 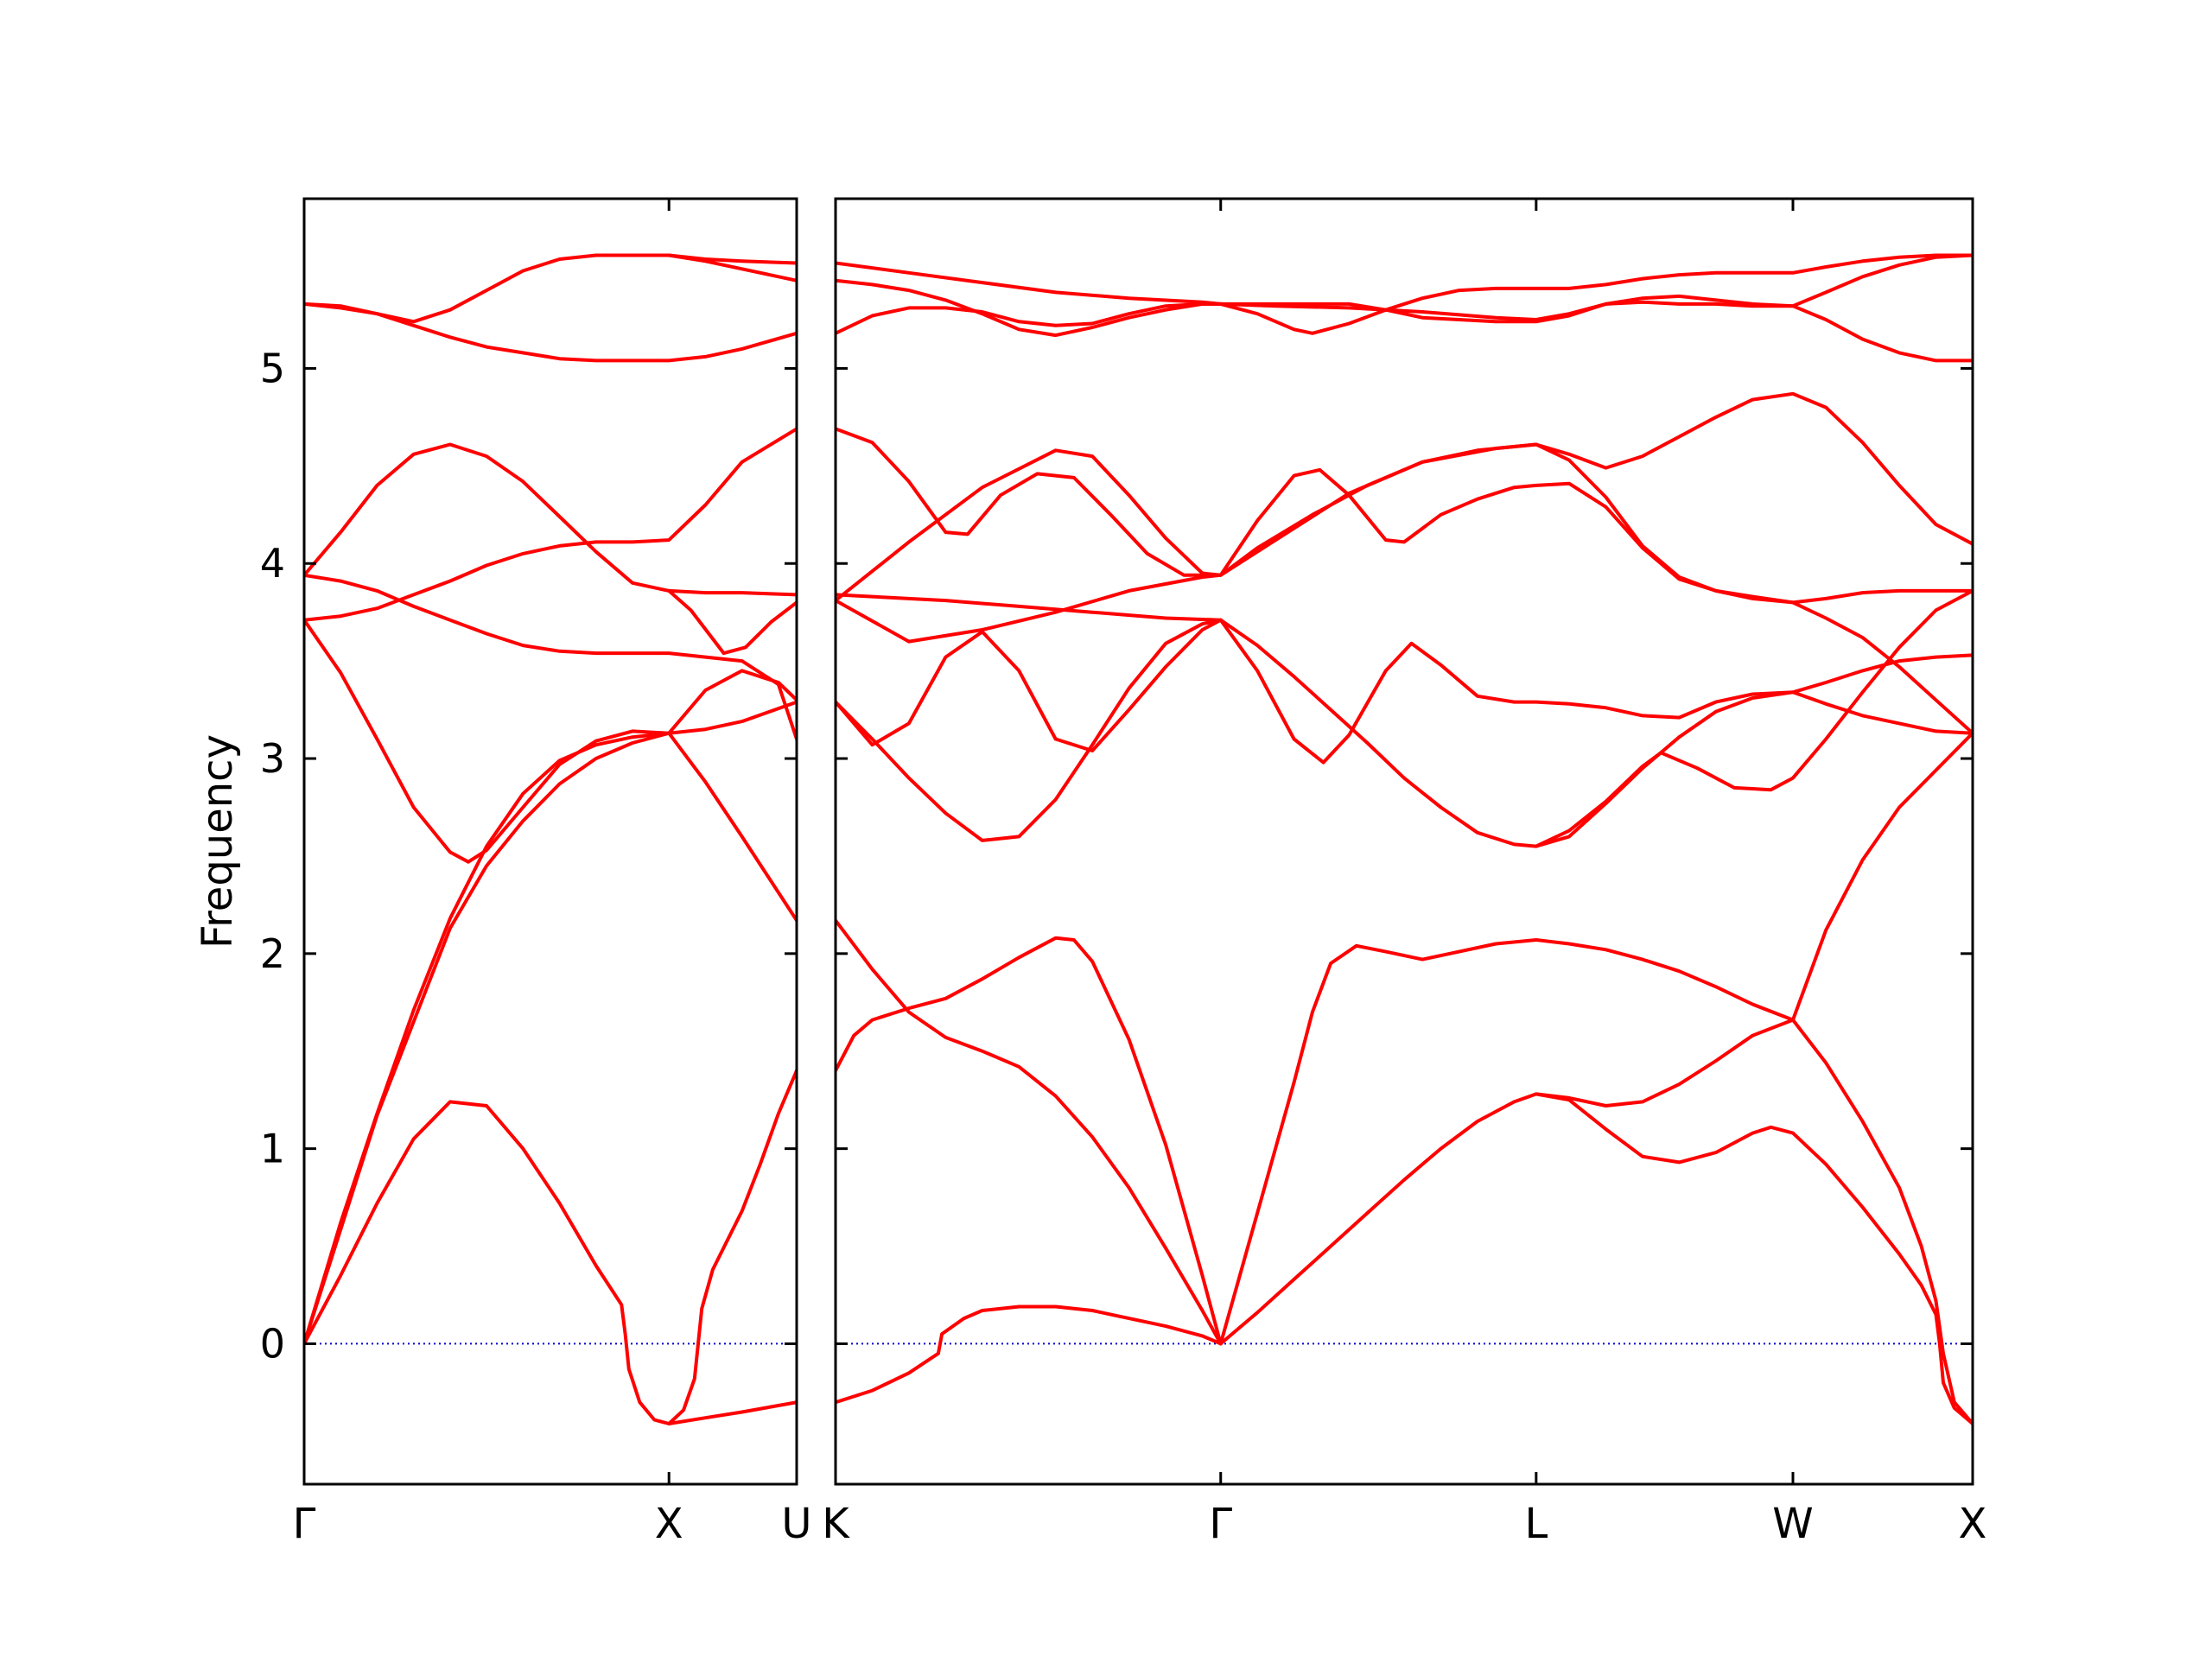 What do you see at coordinates (272, 759) in the screenshot?
I see `y-tick-label: 3` at bounding box center [272, 759].